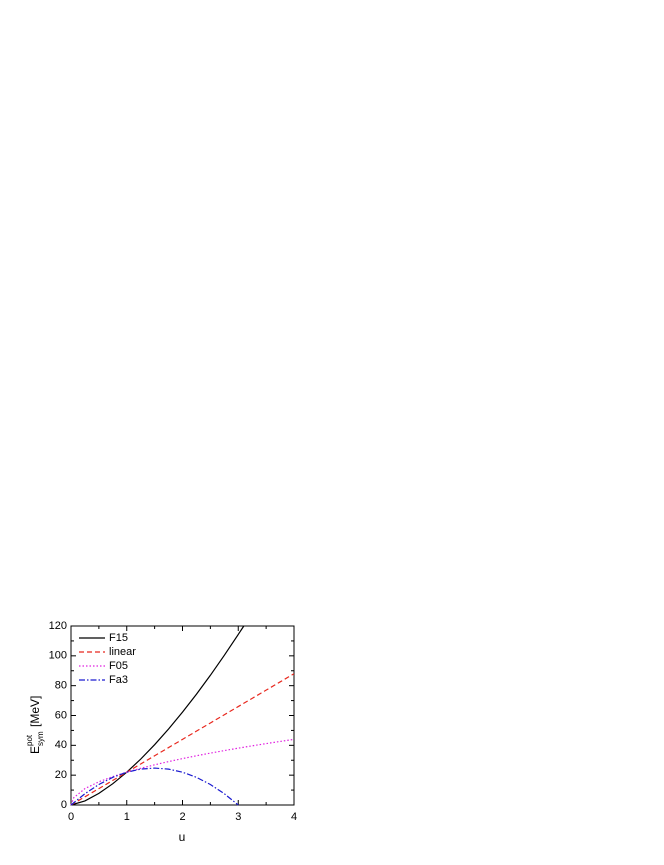 The image size is (664, 865). I want to click on y-tick-label: 120, so click(58, 626).